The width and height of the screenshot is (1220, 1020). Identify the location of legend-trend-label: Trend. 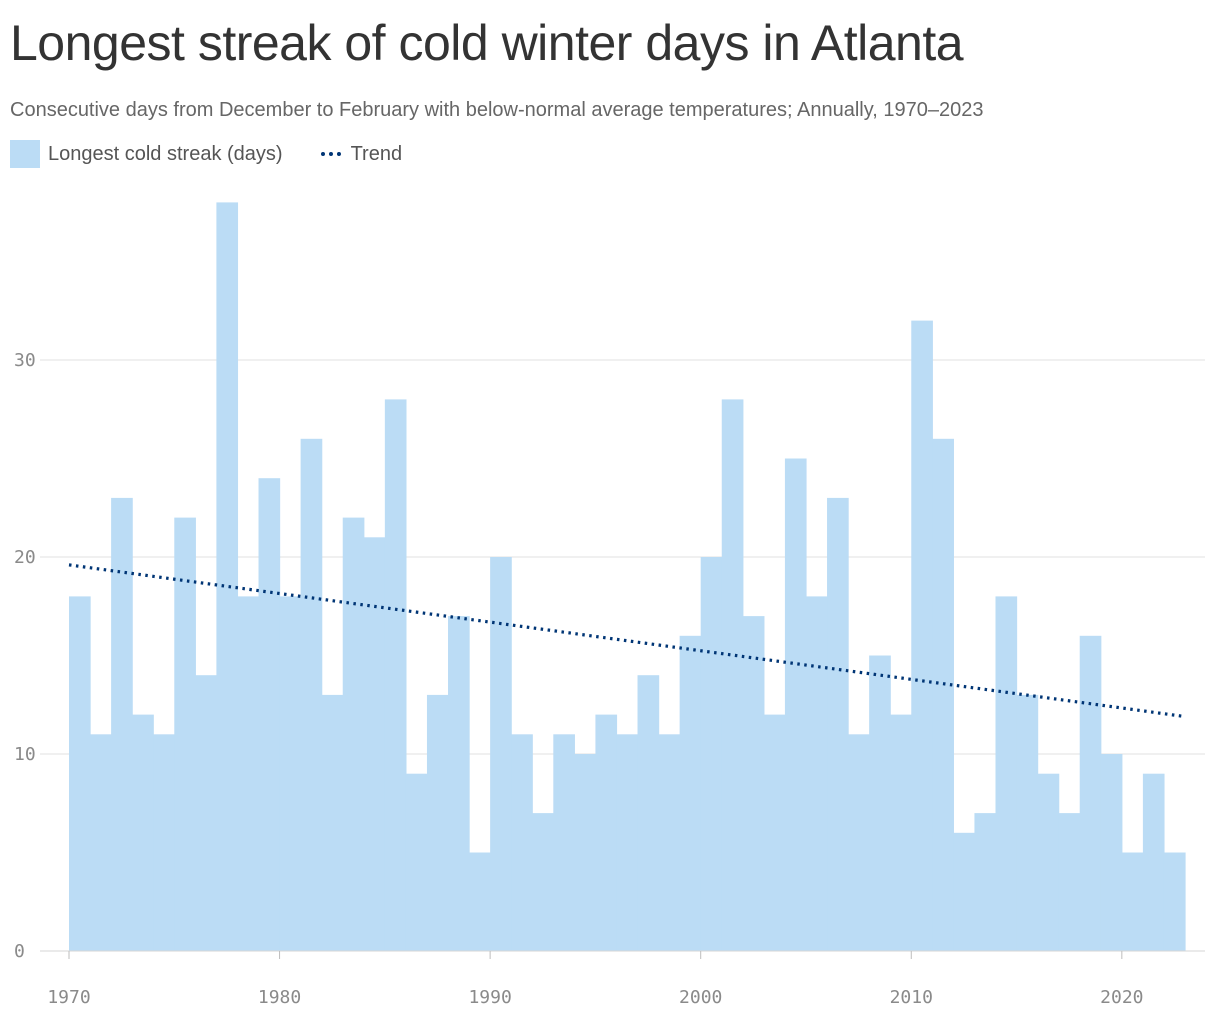
(376, 153).